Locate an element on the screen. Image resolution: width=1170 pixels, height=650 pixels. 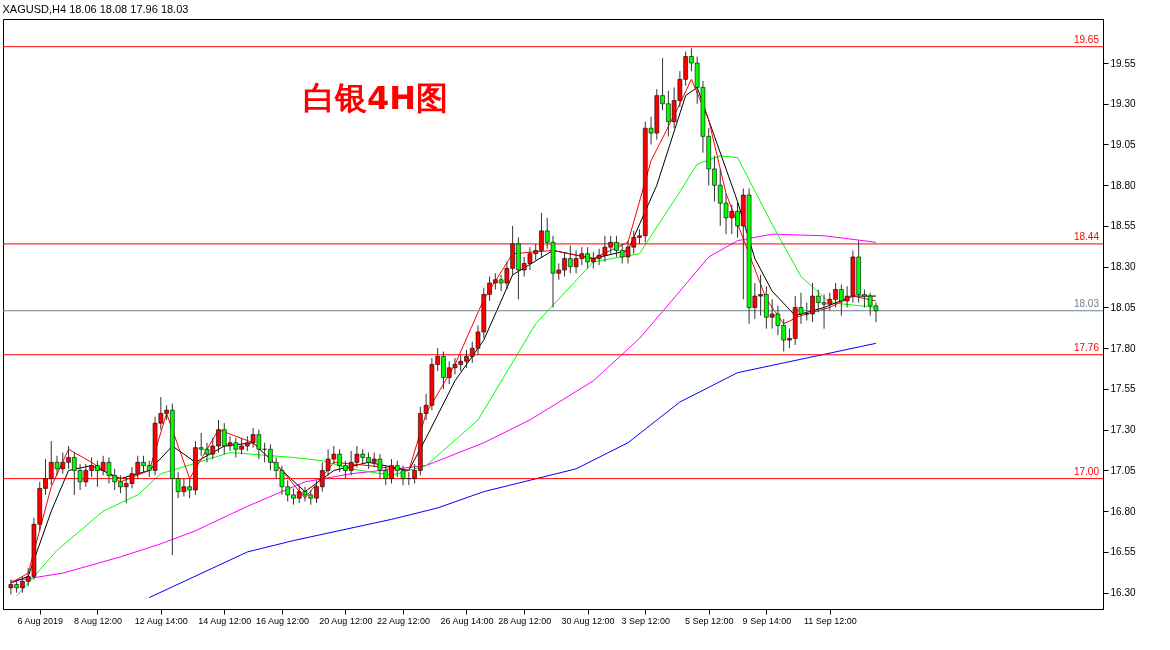
y-tick-label: 16.55 is located at coordinates (1123, 552).